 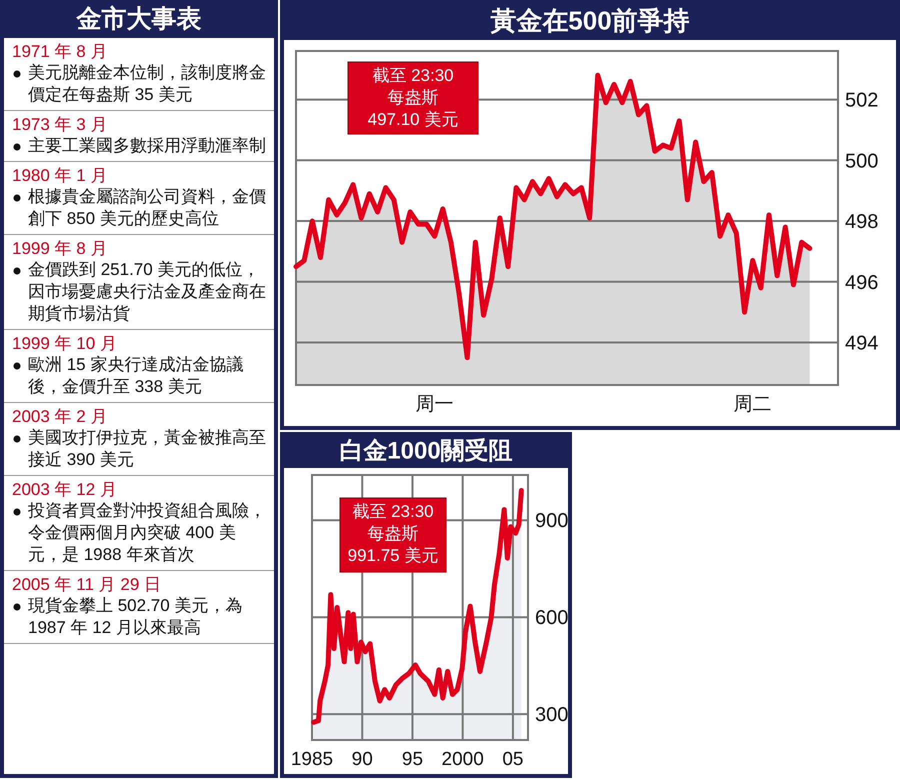 I want to click on y-tick-label: 900, so click(x=551, y=521).